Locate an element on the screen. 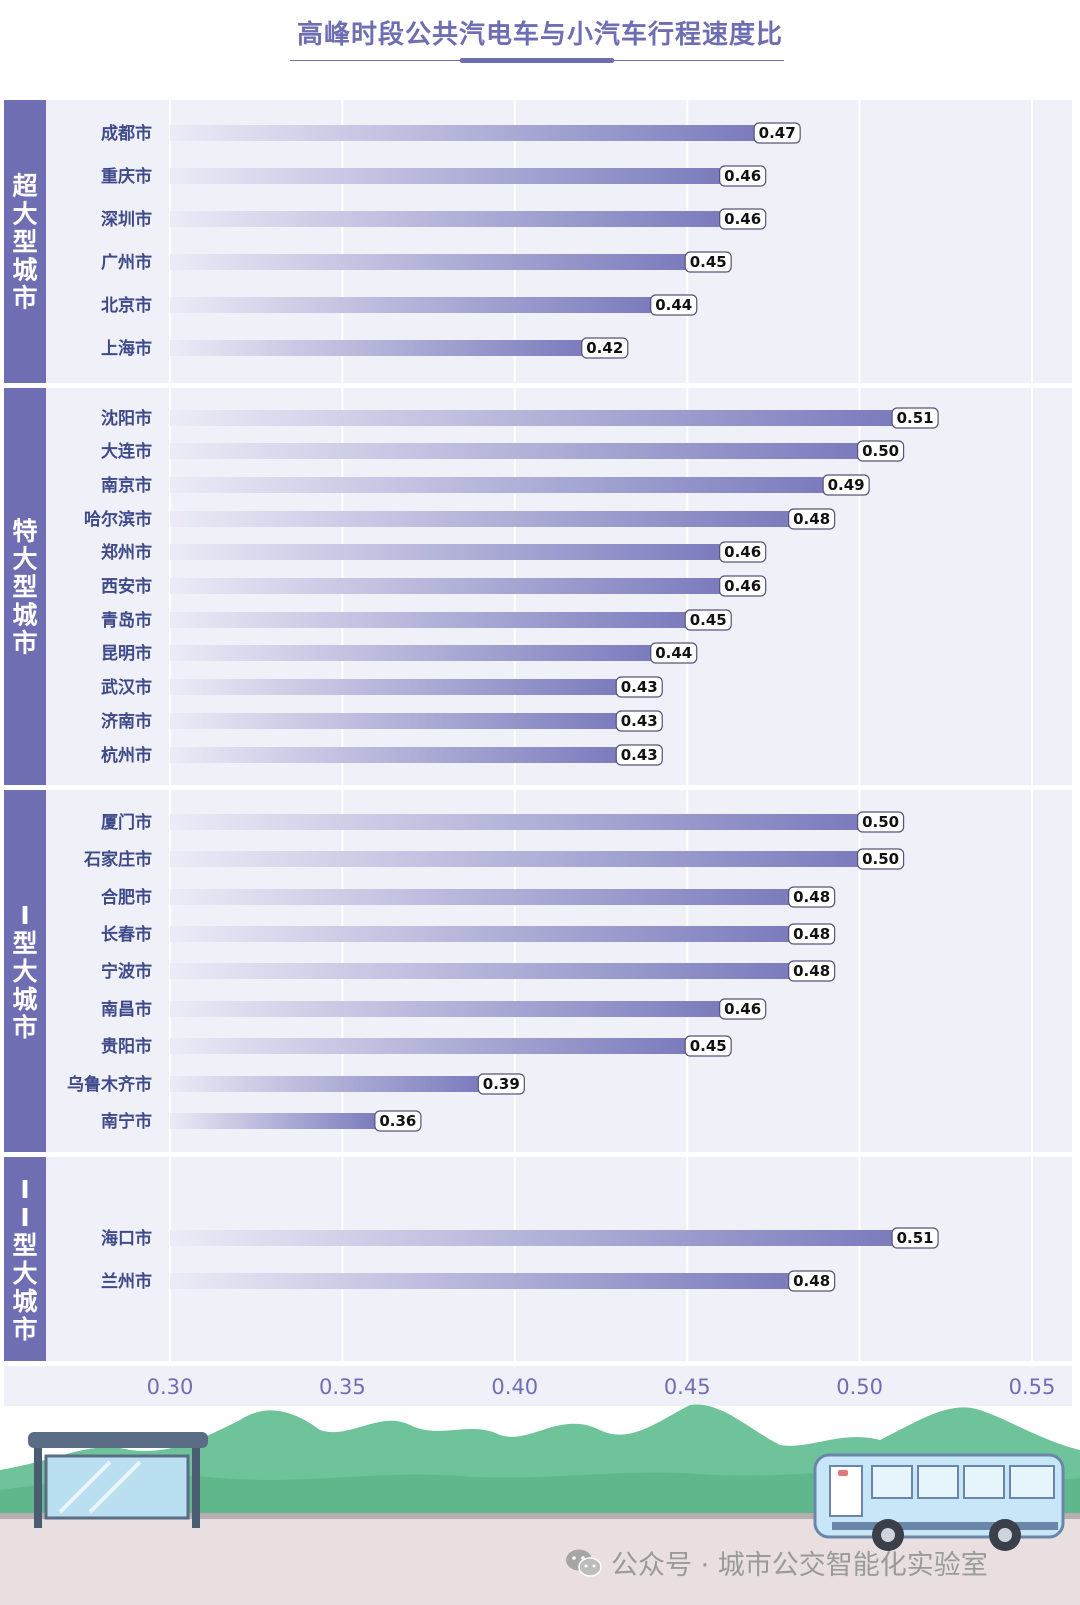 The height and width of the screenshot is (1605, 1080). title-underline-accent is located at coordinates (537, 60).